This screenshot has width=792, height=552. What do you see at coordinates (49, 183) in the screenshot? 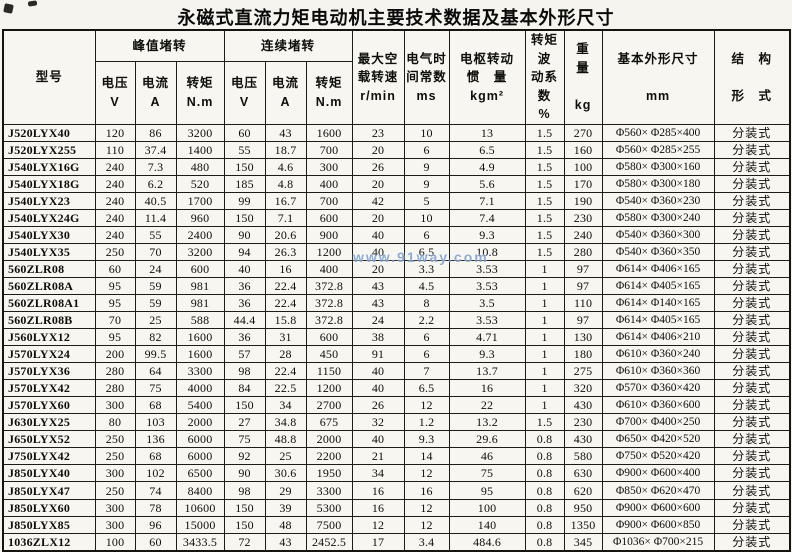
I see `cell-model: J540LYX18G` at bounding box center [49, 183].